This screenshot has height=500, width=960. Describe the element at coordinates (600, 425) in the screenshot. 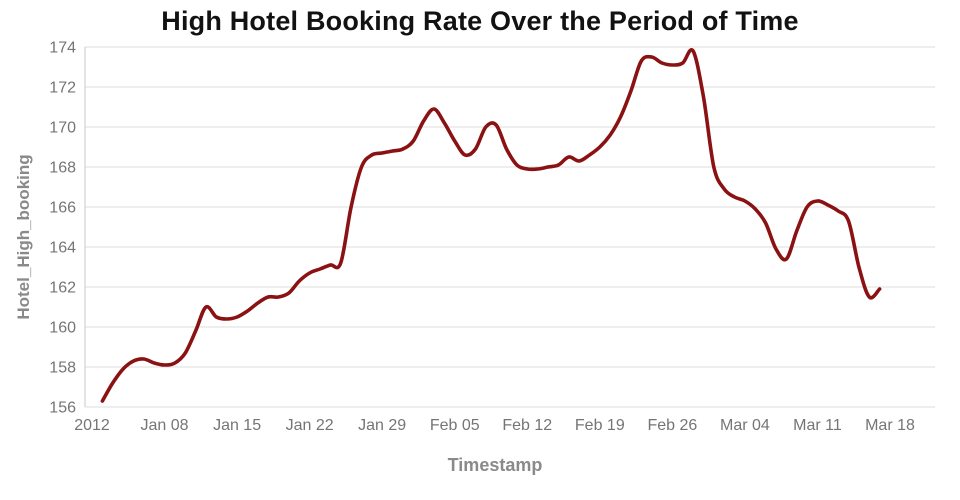

I see `x-tick-label: Feb 19` at that location.